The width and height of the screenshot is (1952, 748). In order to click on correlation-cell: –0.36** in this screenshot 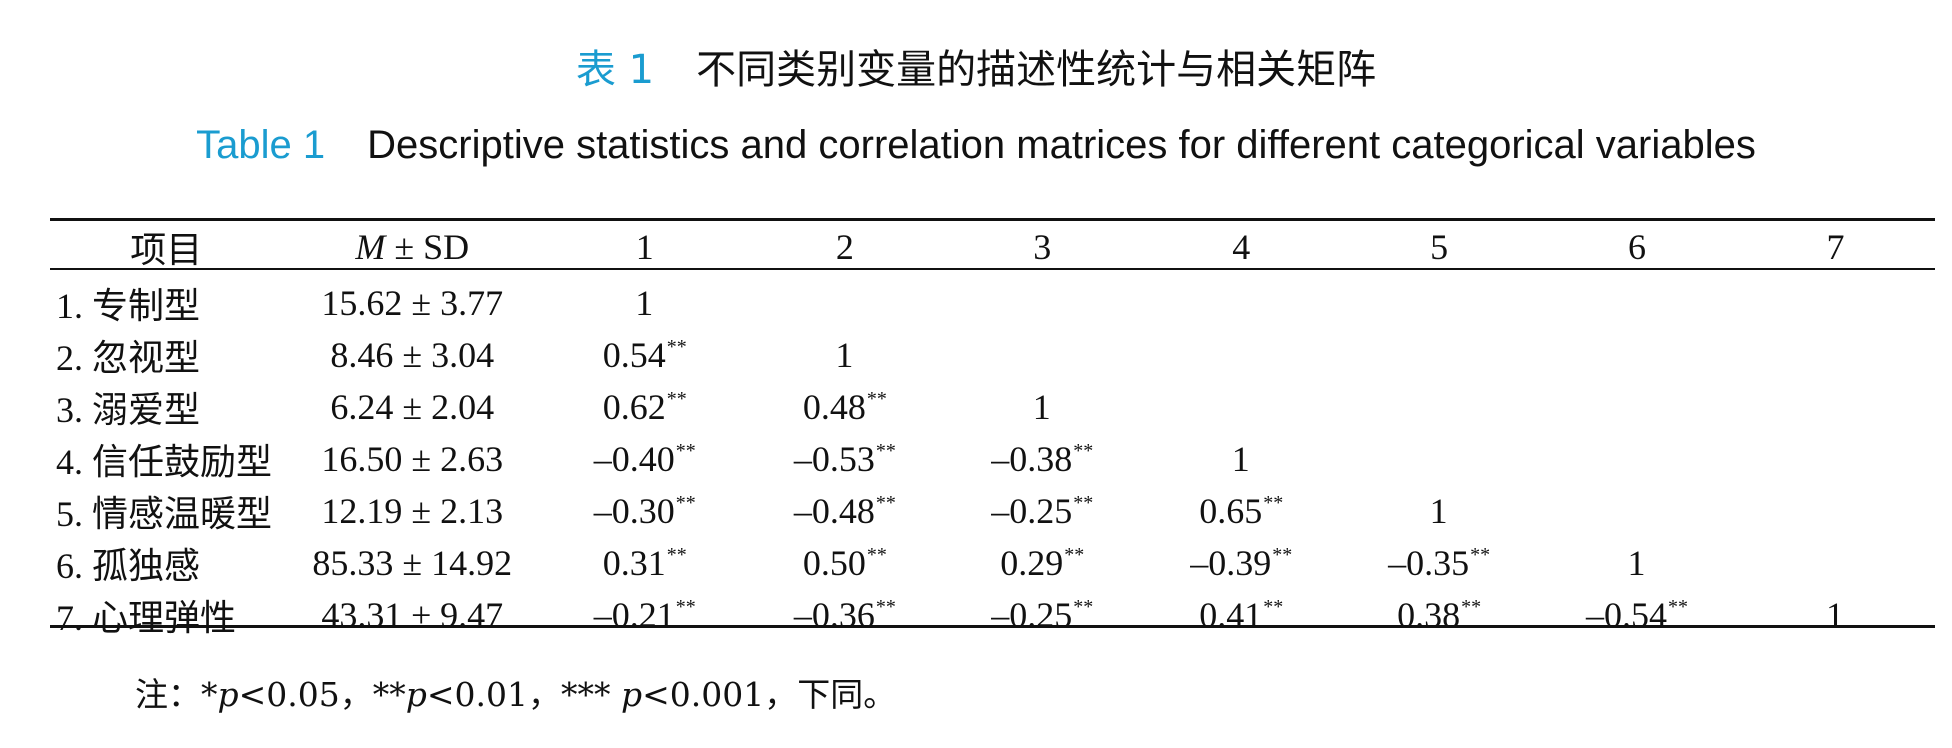, I will do `click(845, 615)`.